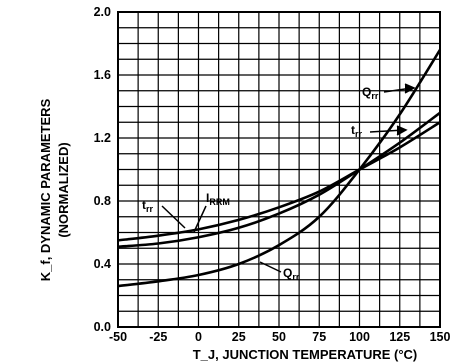 The image size is (469, 363). What do you see at coordinates (399, 337) in the screenshot?
I see `x-tick-label: 125` at bounding box center [399, 337].